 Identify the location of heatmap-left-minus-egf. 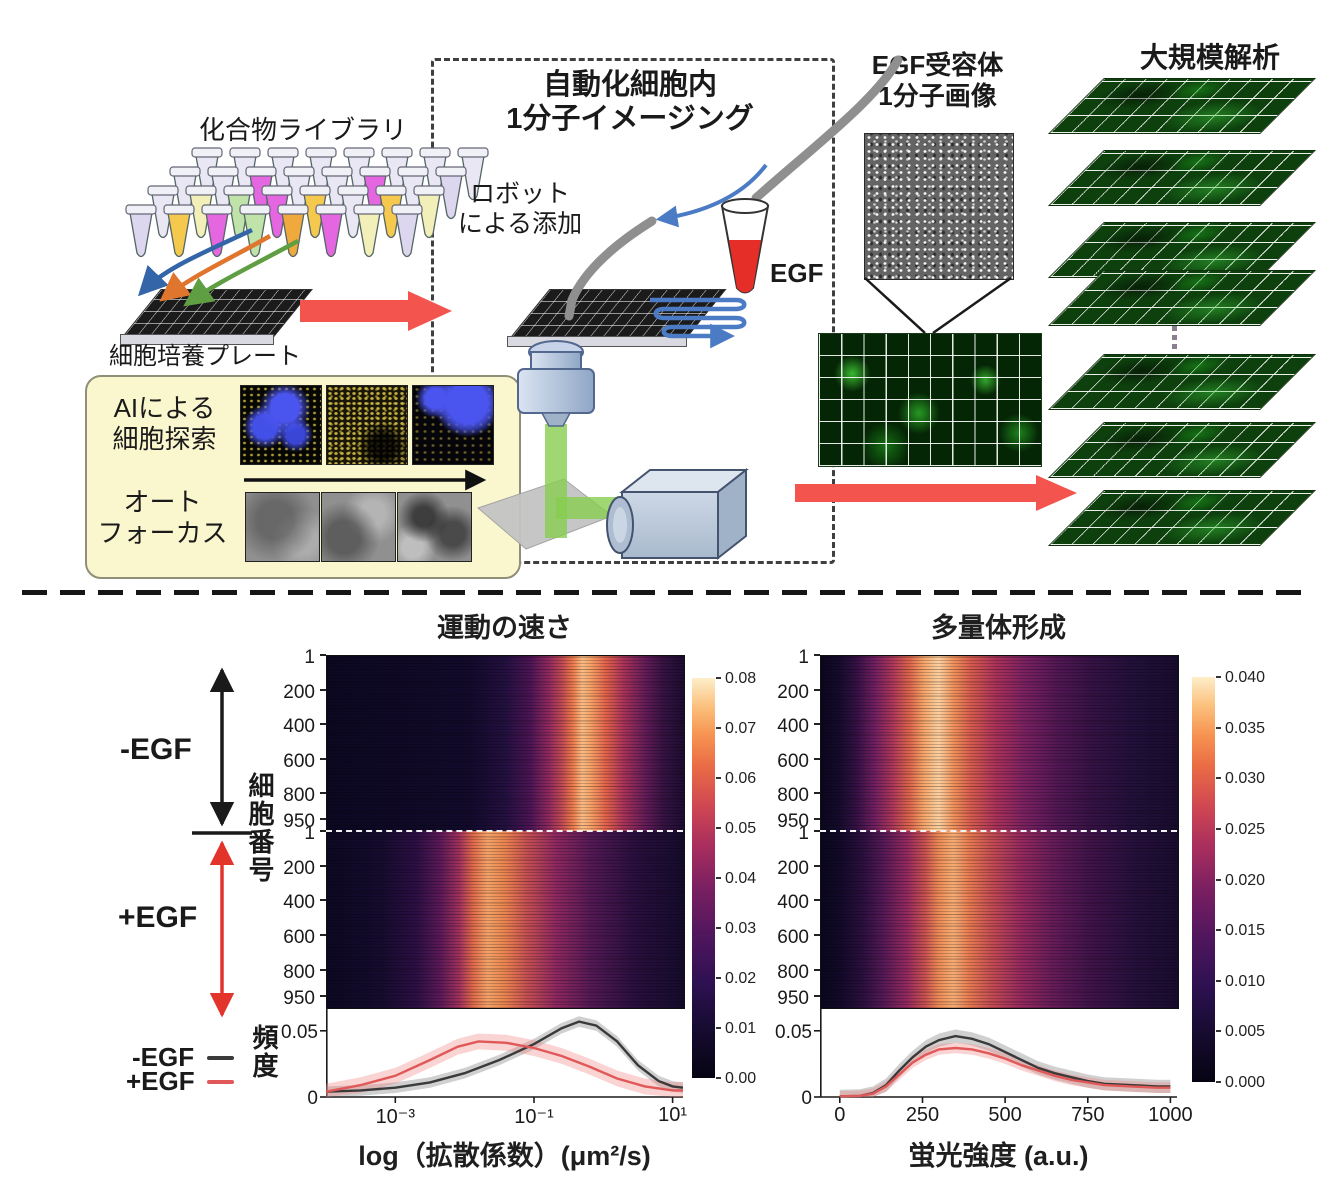
(505, 743).